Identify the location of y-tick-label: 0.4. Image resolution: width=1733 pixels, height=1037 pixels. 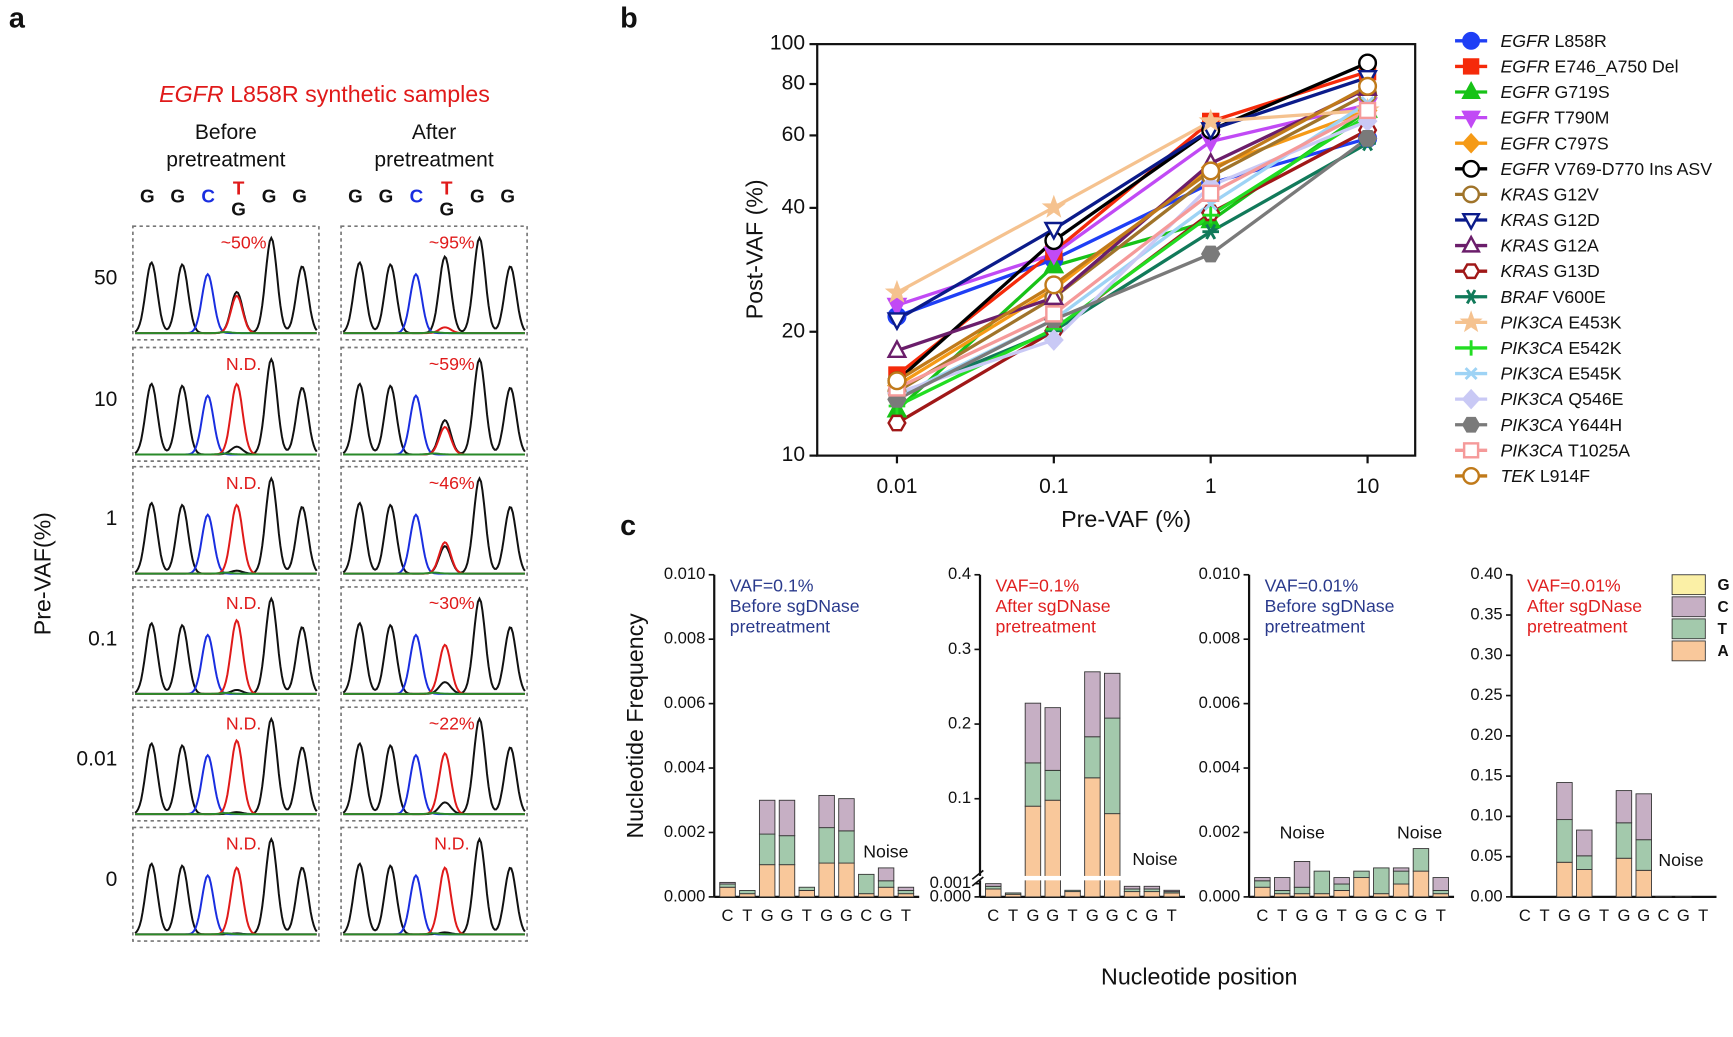
(959, 573).